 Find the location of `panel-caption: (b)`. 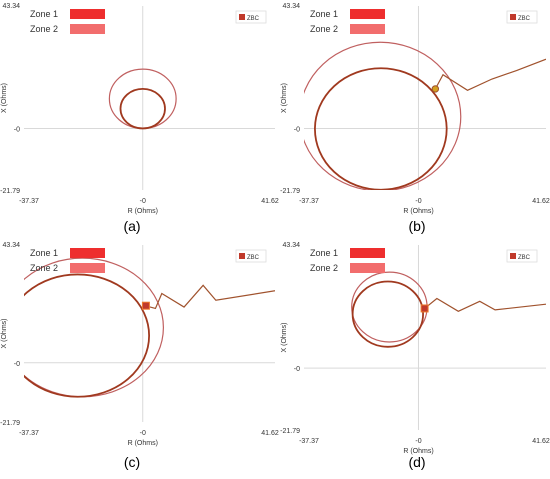

panel-caption: (b) is located at coordinates (416, 226).